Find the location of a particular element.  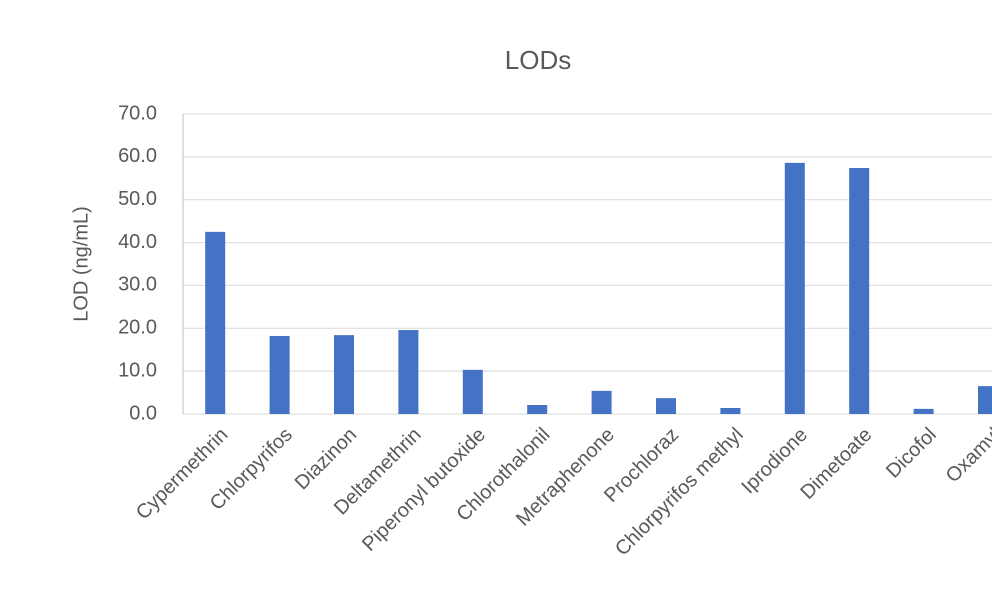

y-tick-label: 20.0 is located at coordinates (137, 328).